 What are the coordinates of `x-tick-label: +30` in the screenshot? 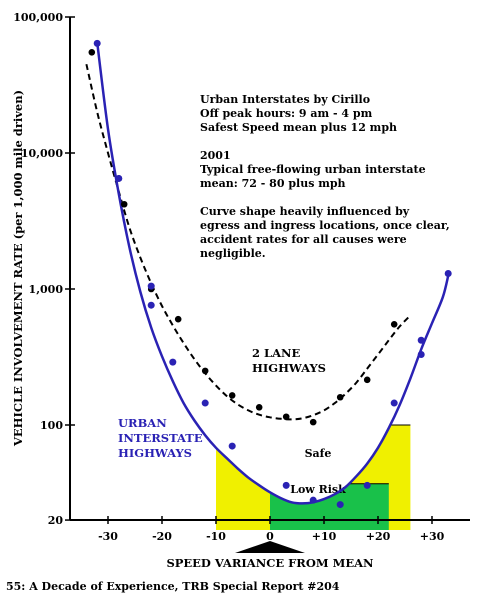 It's located at (432, 536).